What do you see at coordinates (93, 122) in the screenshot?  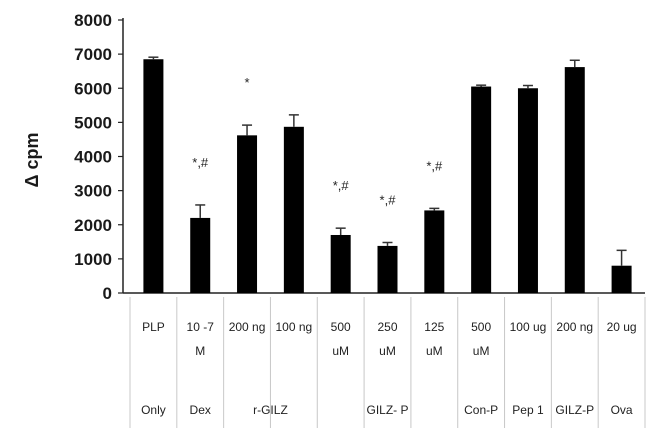 I see `y-tick-label: 5000` at bounding box center [93, 122].